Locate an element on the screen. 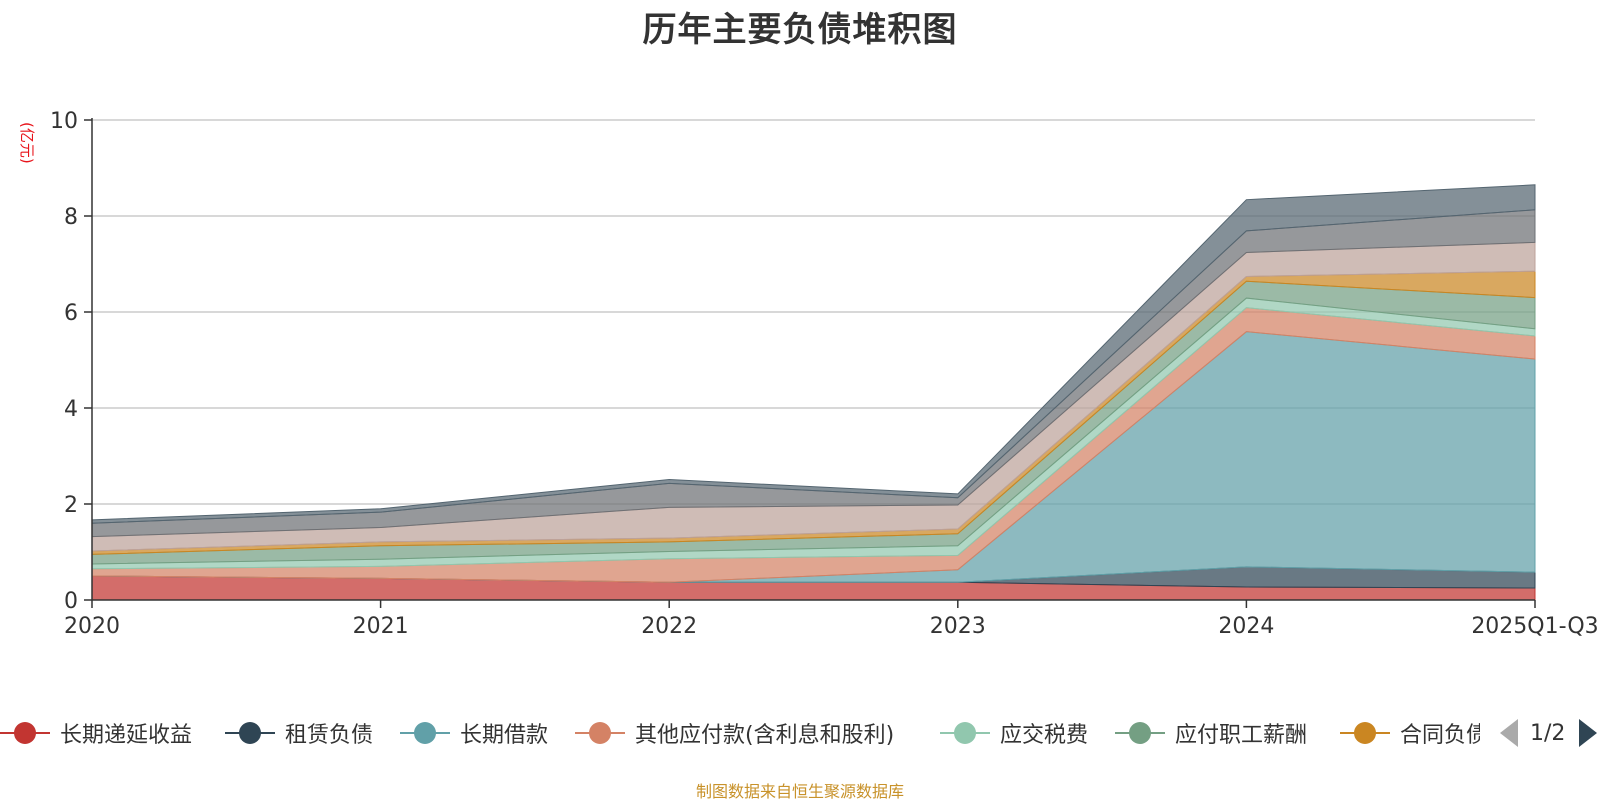 The width and height of the screenshot is (1600, 802). y-tick-label: 8 is located at coordinates (71, 217).